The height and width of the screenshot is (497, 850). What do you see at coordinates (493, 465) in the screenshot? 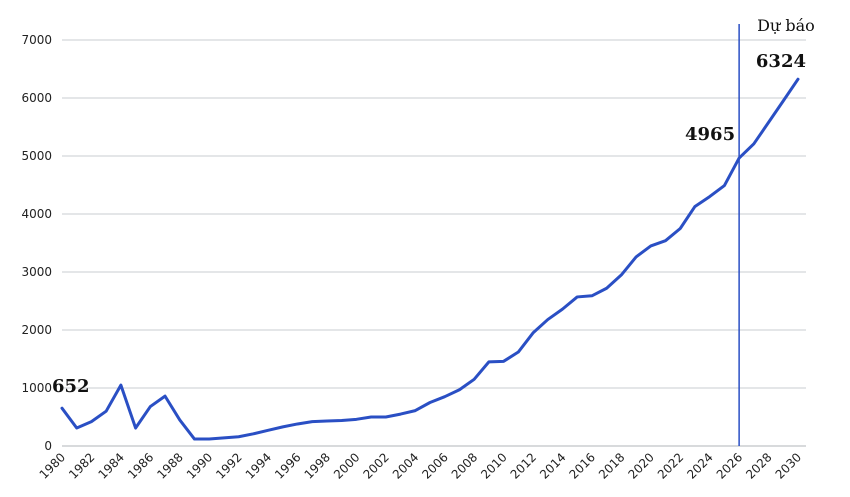
I see `x-tick-label: 2010` at bounding box center [493, 465].